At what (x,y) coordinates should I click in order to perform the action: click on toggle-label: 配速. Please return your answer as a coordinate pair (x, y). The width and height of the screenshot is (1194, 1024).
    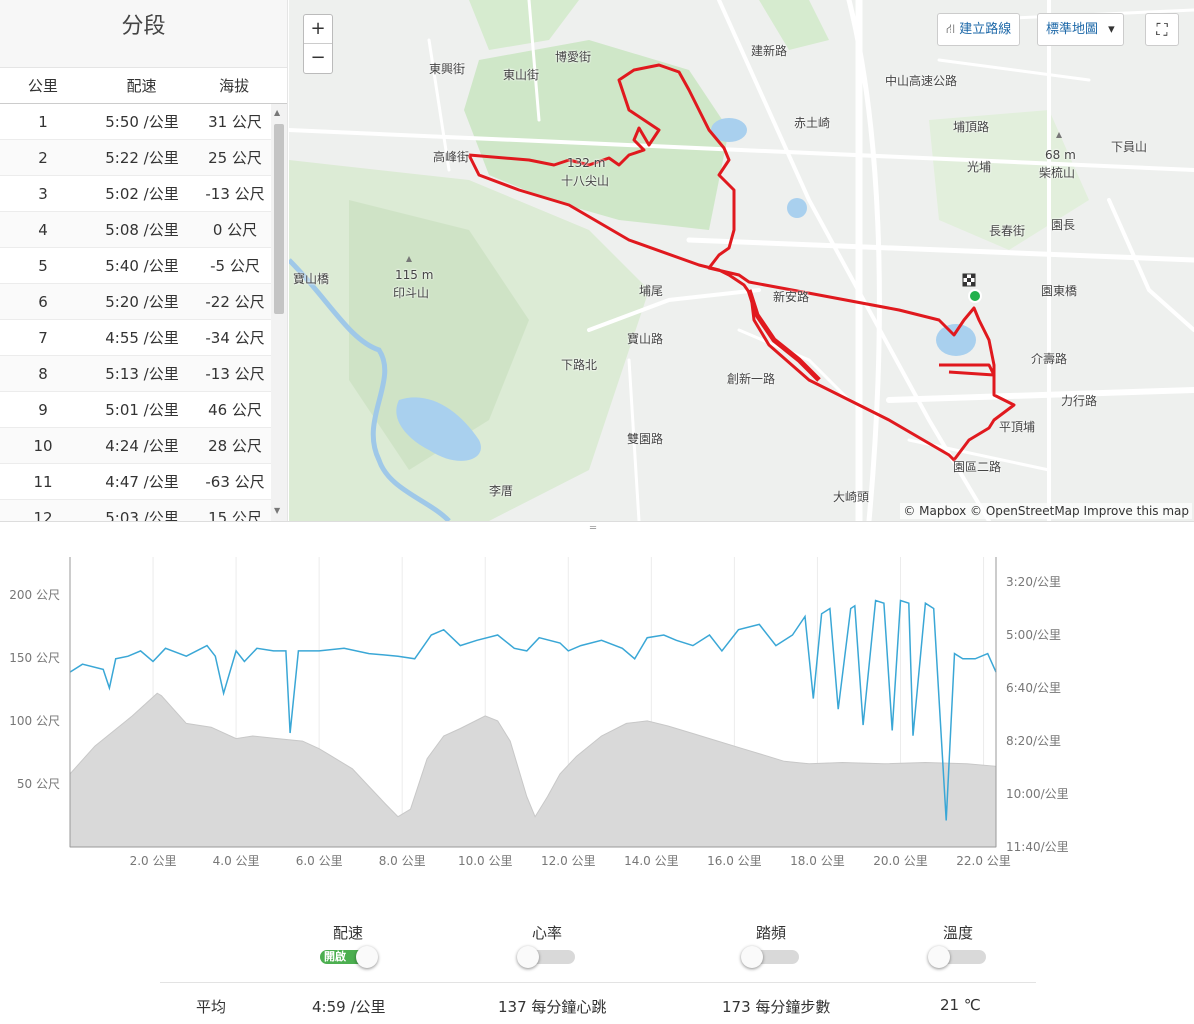
    Looking at the image, I should click on (347, 933).